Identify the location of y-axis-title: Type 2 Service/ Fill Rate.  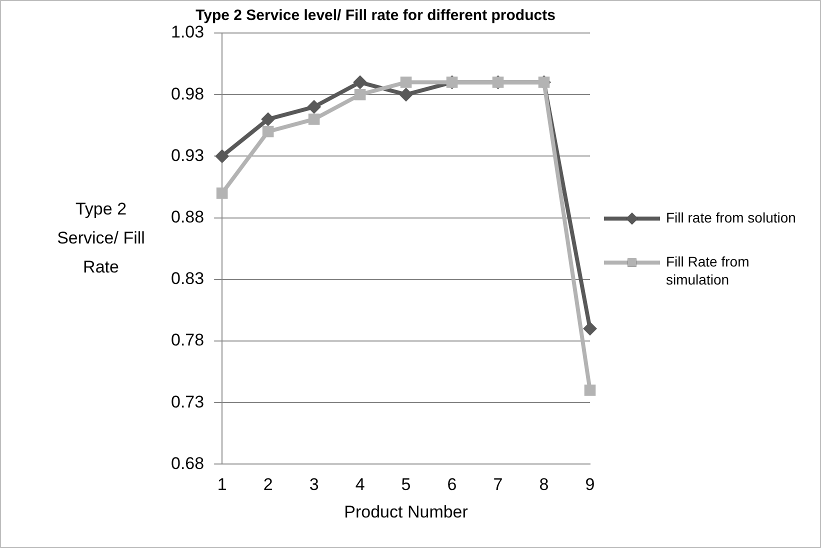
(101, 237).